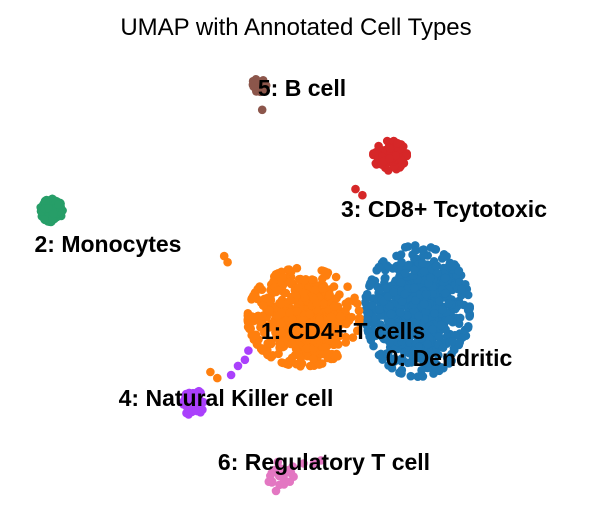 The width and height of the screenshot is (589, 520). I want to click on cluster-4-points, so click(193, 402).